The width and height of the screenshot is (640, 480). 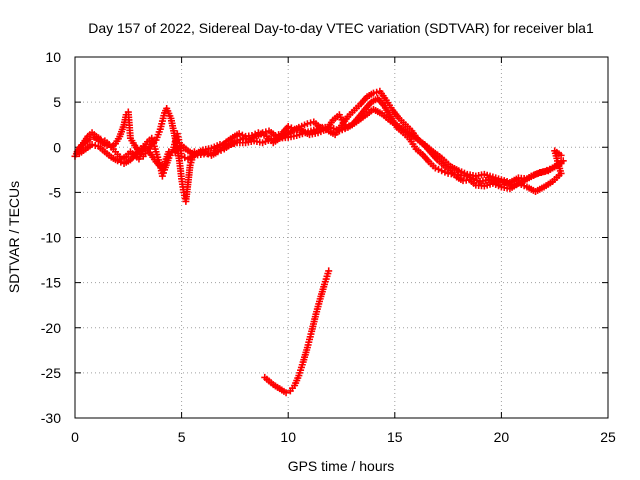 I want to click on y-tick-label: -25, so click(x=51, y=373).